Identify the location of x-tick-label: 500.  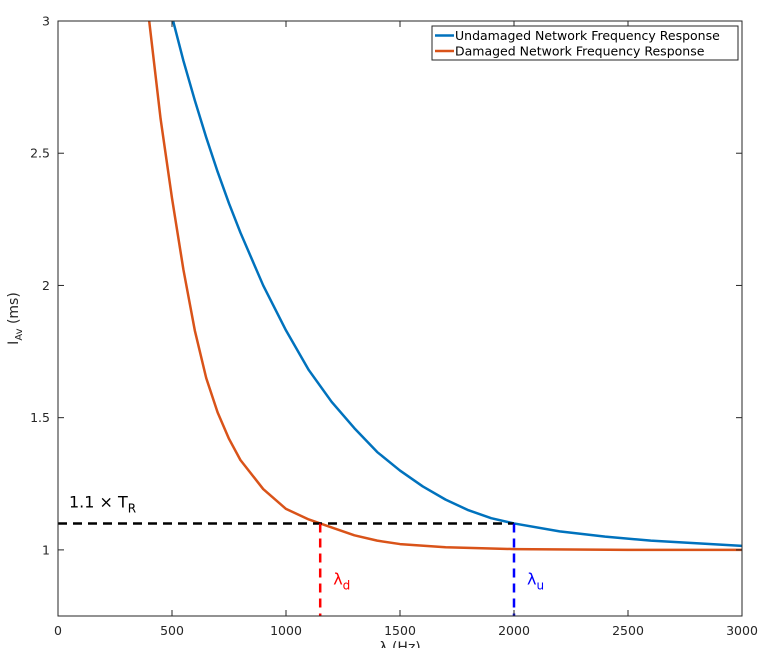
(172, 630).